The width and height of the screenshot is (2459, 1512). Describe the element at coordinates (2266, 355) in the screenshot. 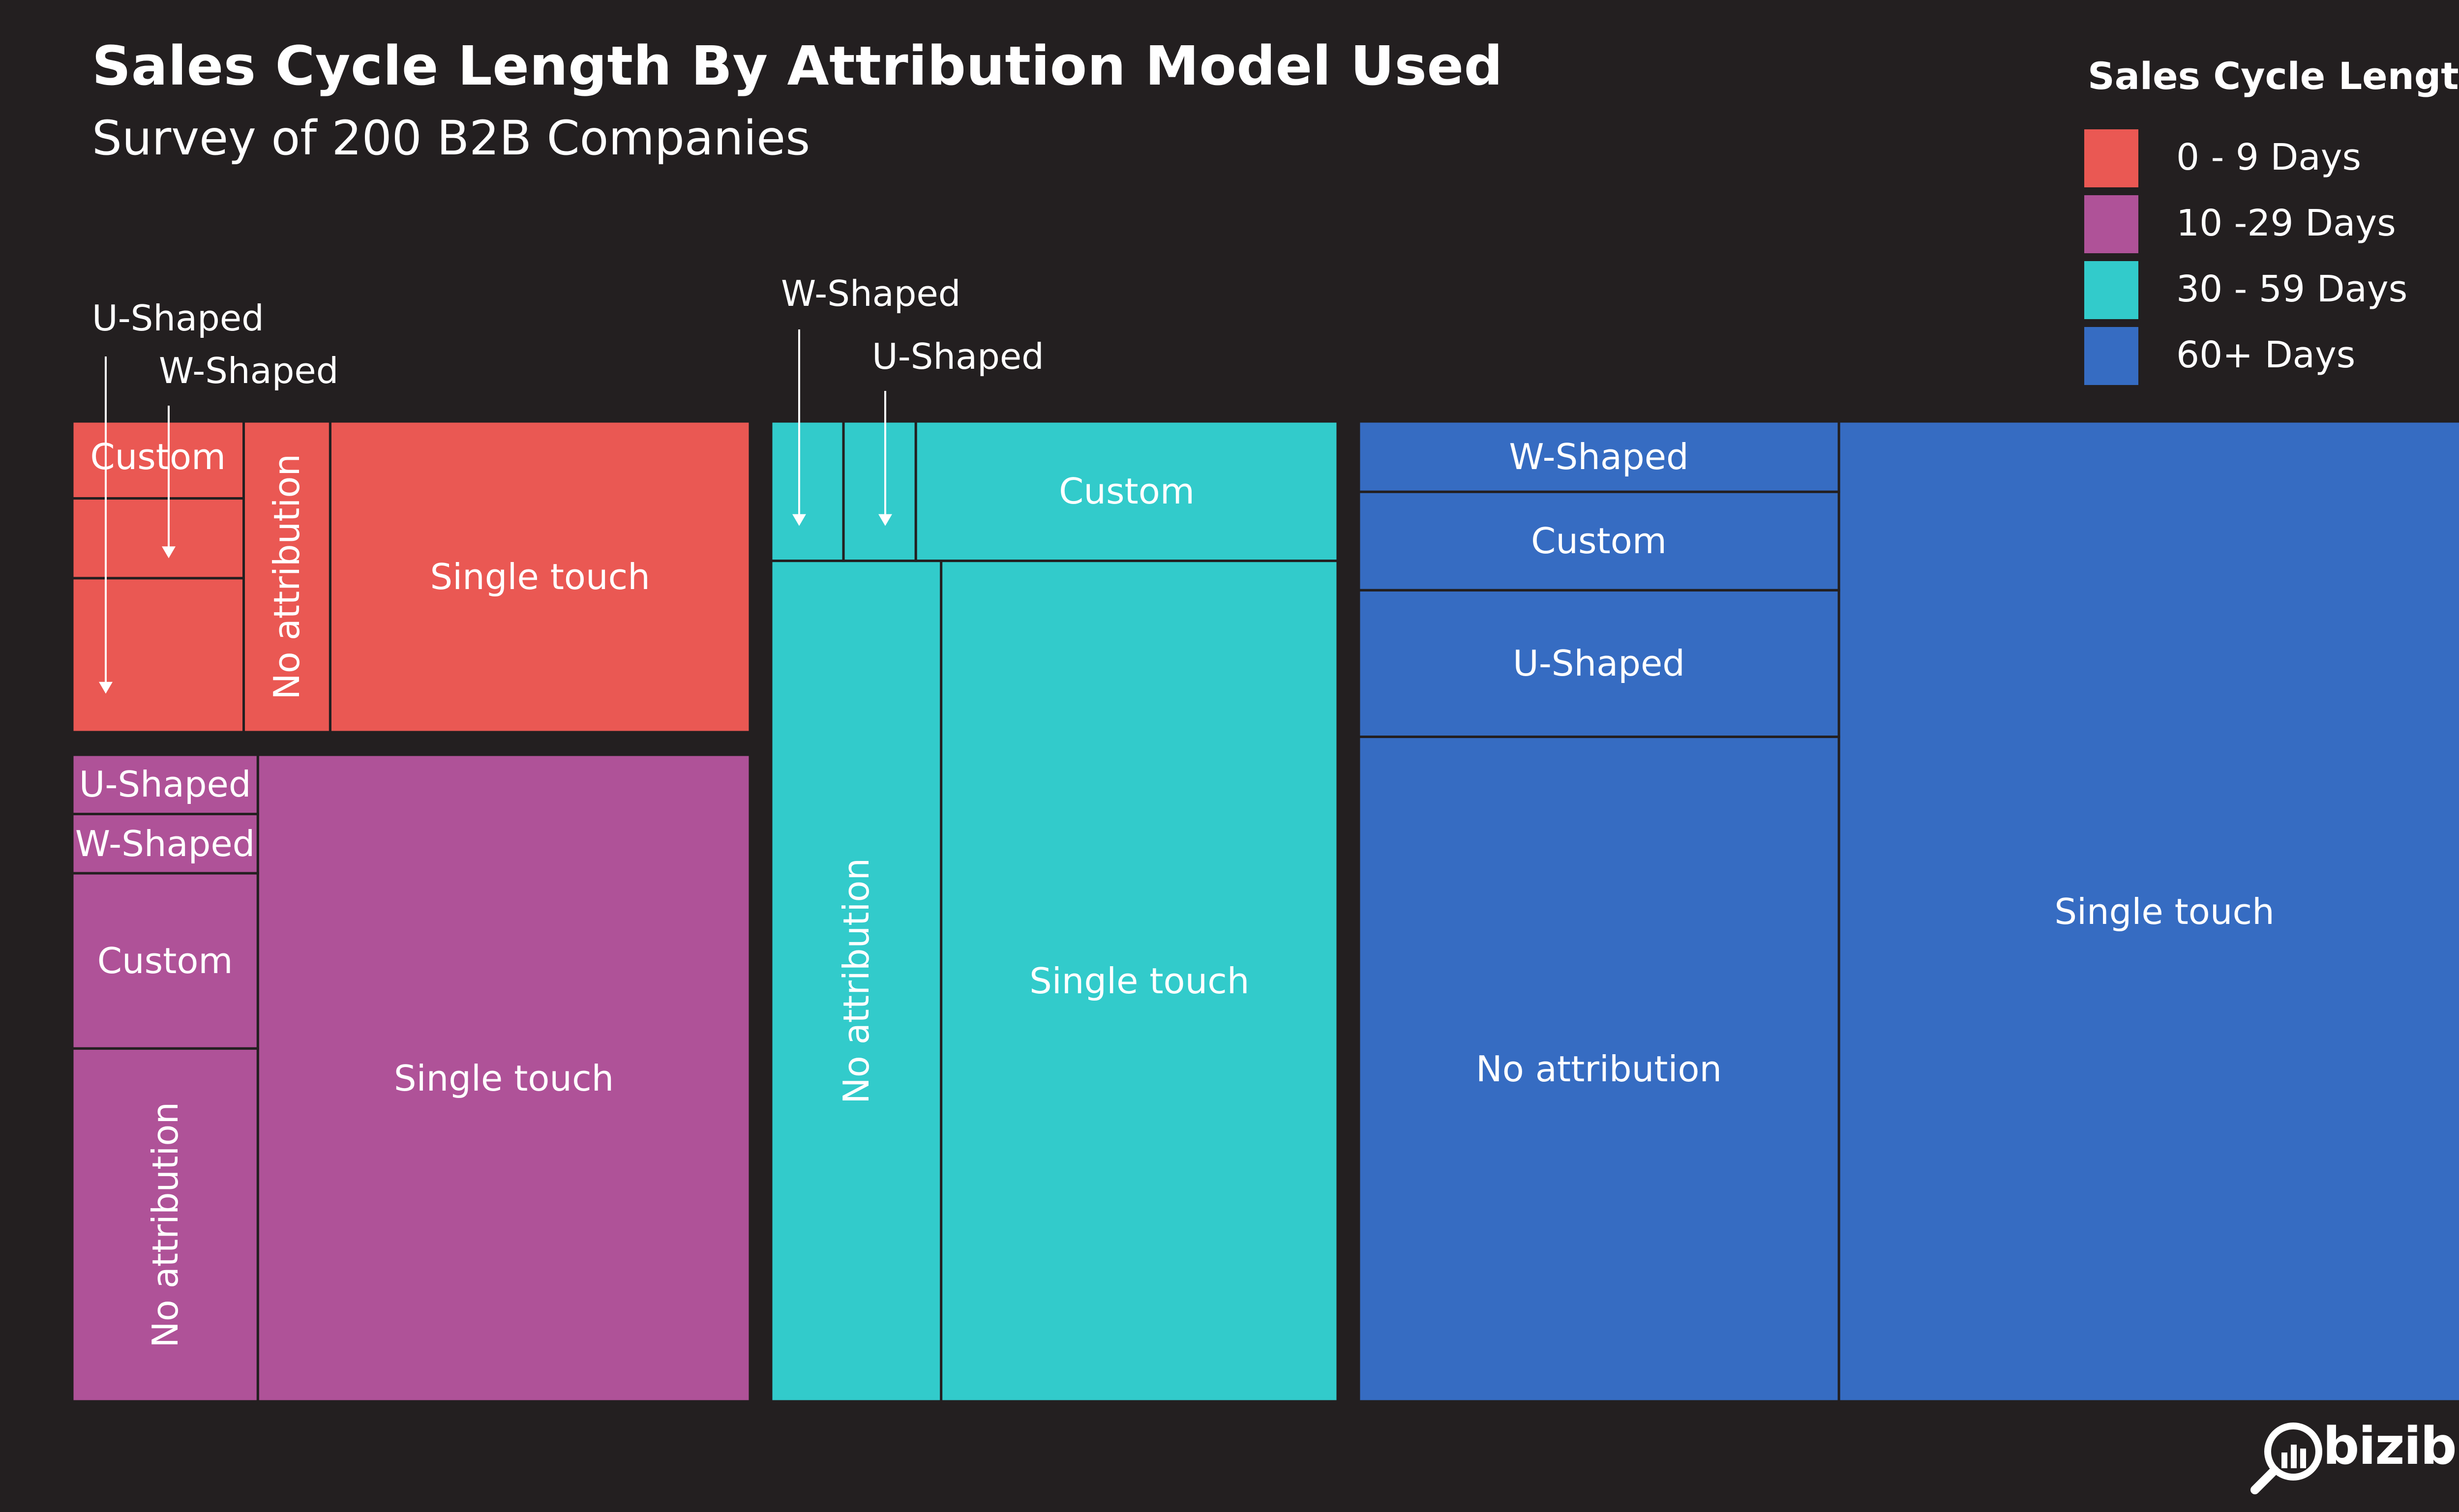

I see `legend-label: 60+ Days` at that location.